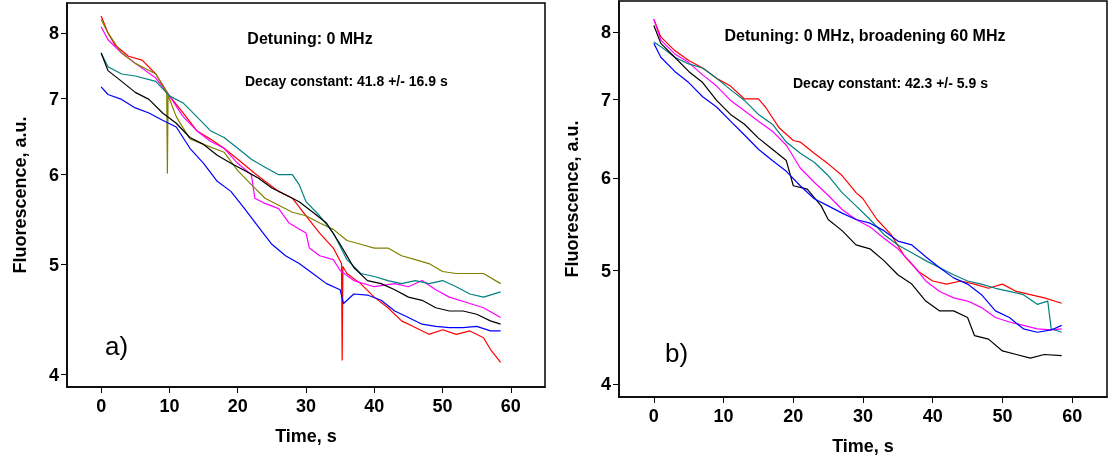 The width and height of the screenshot is (1108, 467). What do you see at coordinates (117, 346) in the screenshot?
I see `annotation: a)` at bounding box center [117, 346].